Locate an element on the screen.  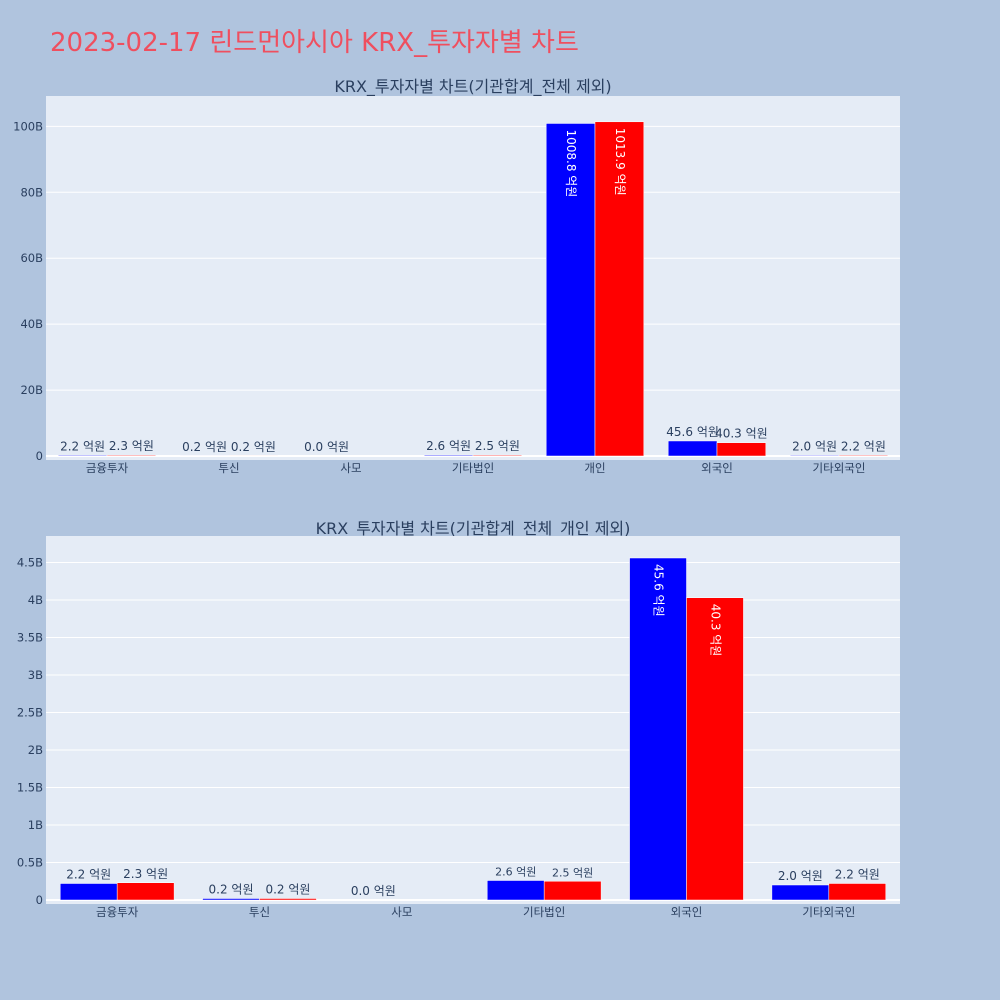
data-label: 1008.8 억원 is located at coordinates (571, 163).